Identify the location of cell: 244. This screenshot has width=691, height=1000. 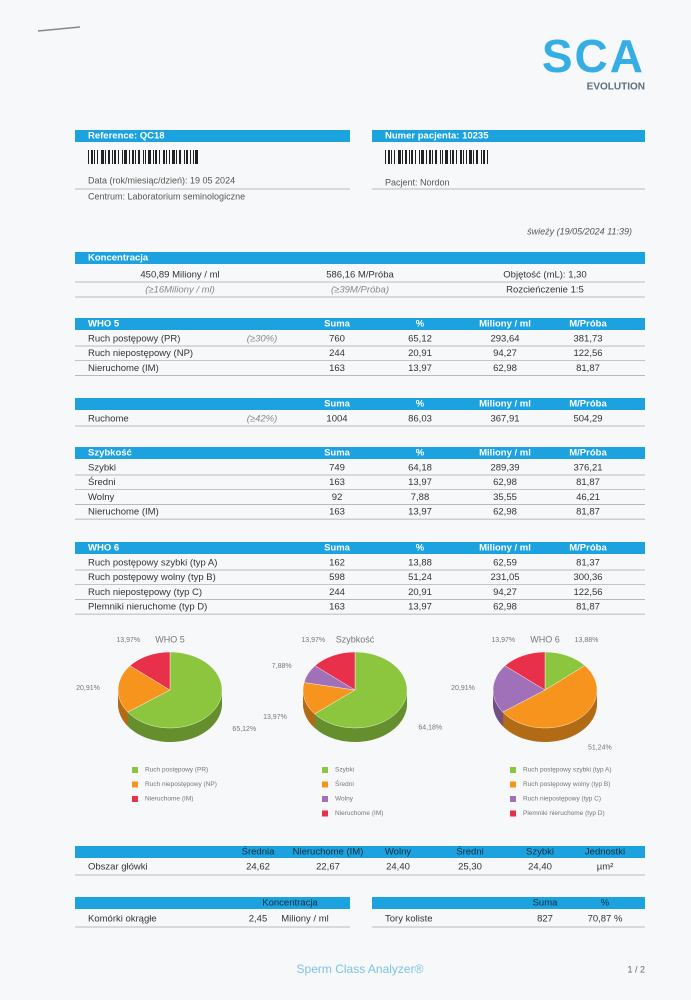
(337, 592).